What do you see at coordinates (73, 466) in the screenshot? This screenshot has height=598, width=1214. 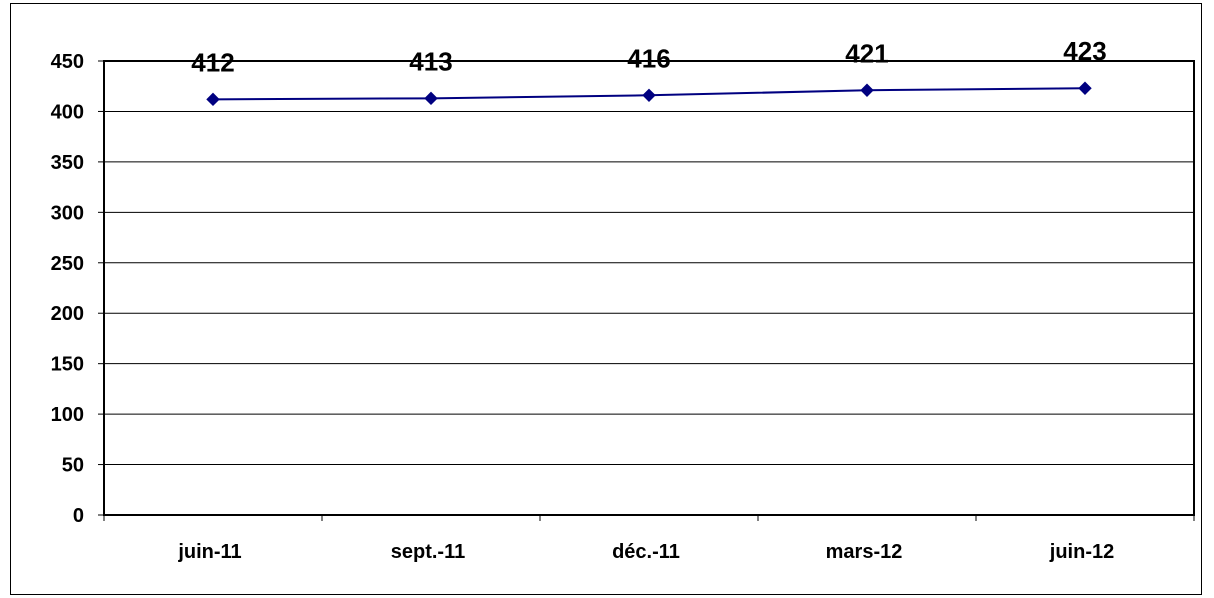 I see `y-tick-label: 50` at bounding box center [73, 466].